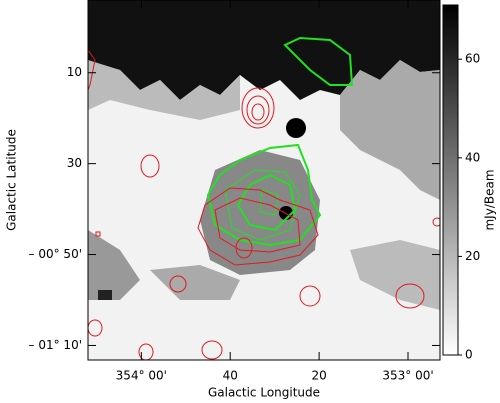  I want to click on colorbar-tick-label: 40, so click(472, 157).